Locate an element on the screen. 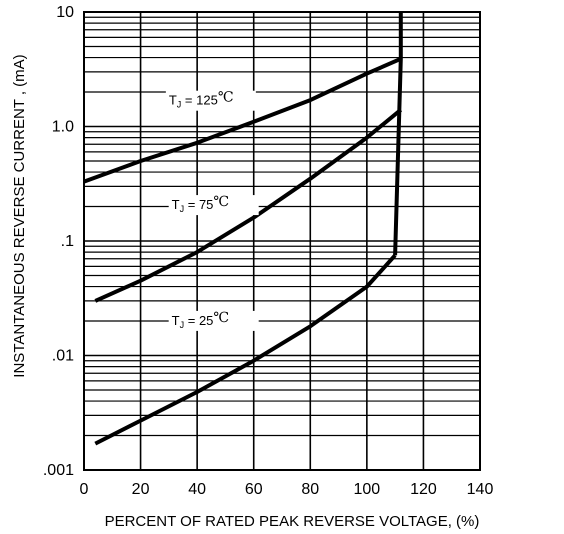 Image resolution: width=564 pixels, height=534 pixels. curve-label-text: TJ = 25℃ is located at coordinates (200, 320).